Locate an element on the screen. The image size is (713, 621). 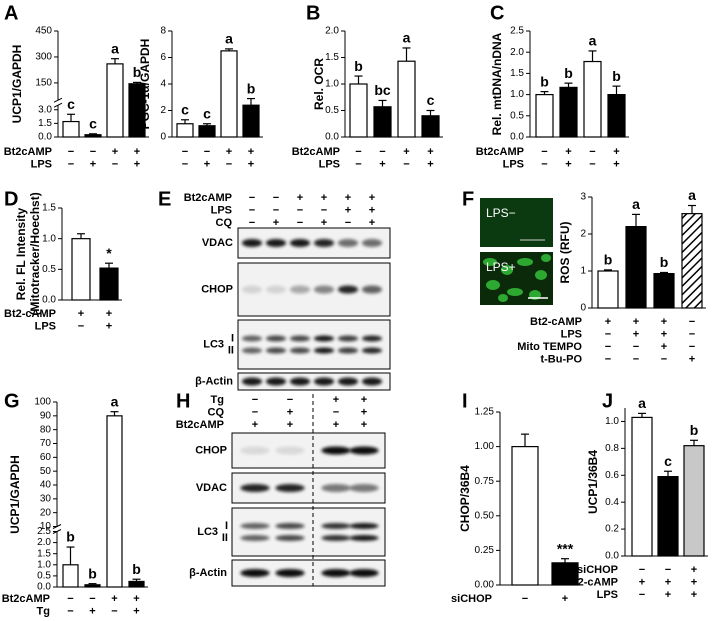
y-tick-label: 100 is located at coordinates (42, 402).